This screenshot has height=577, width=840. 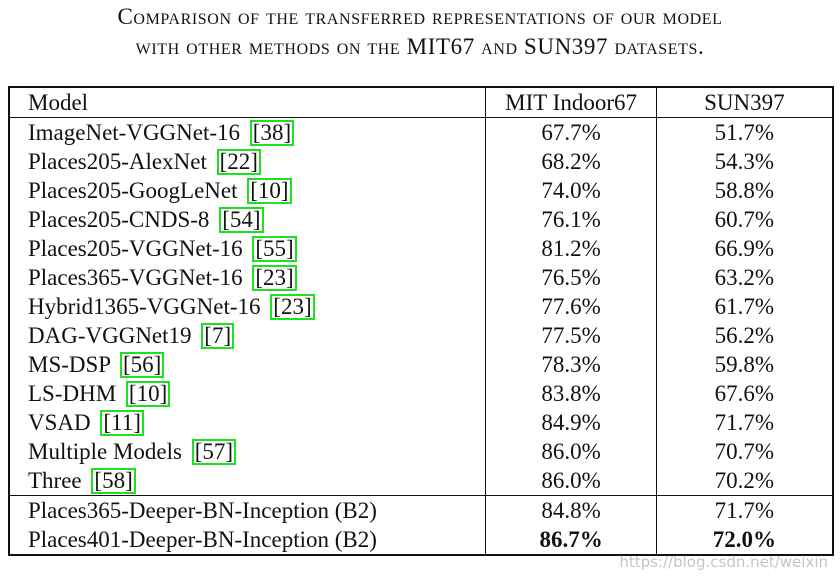 I want to click on mit-value: 81.2%, so click(x=571, y=248).